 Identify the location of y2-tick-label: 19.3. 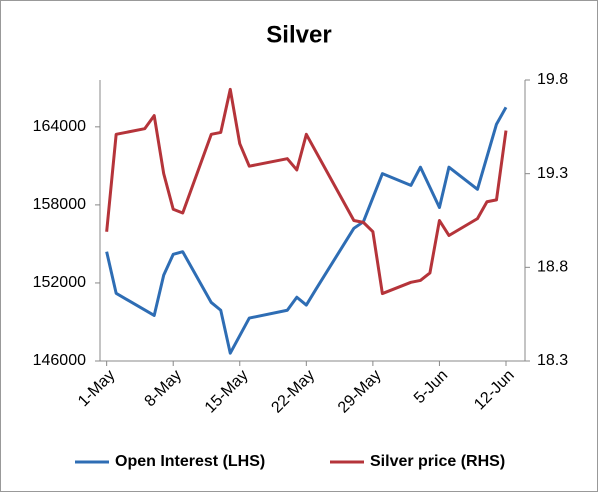
(552, 173).